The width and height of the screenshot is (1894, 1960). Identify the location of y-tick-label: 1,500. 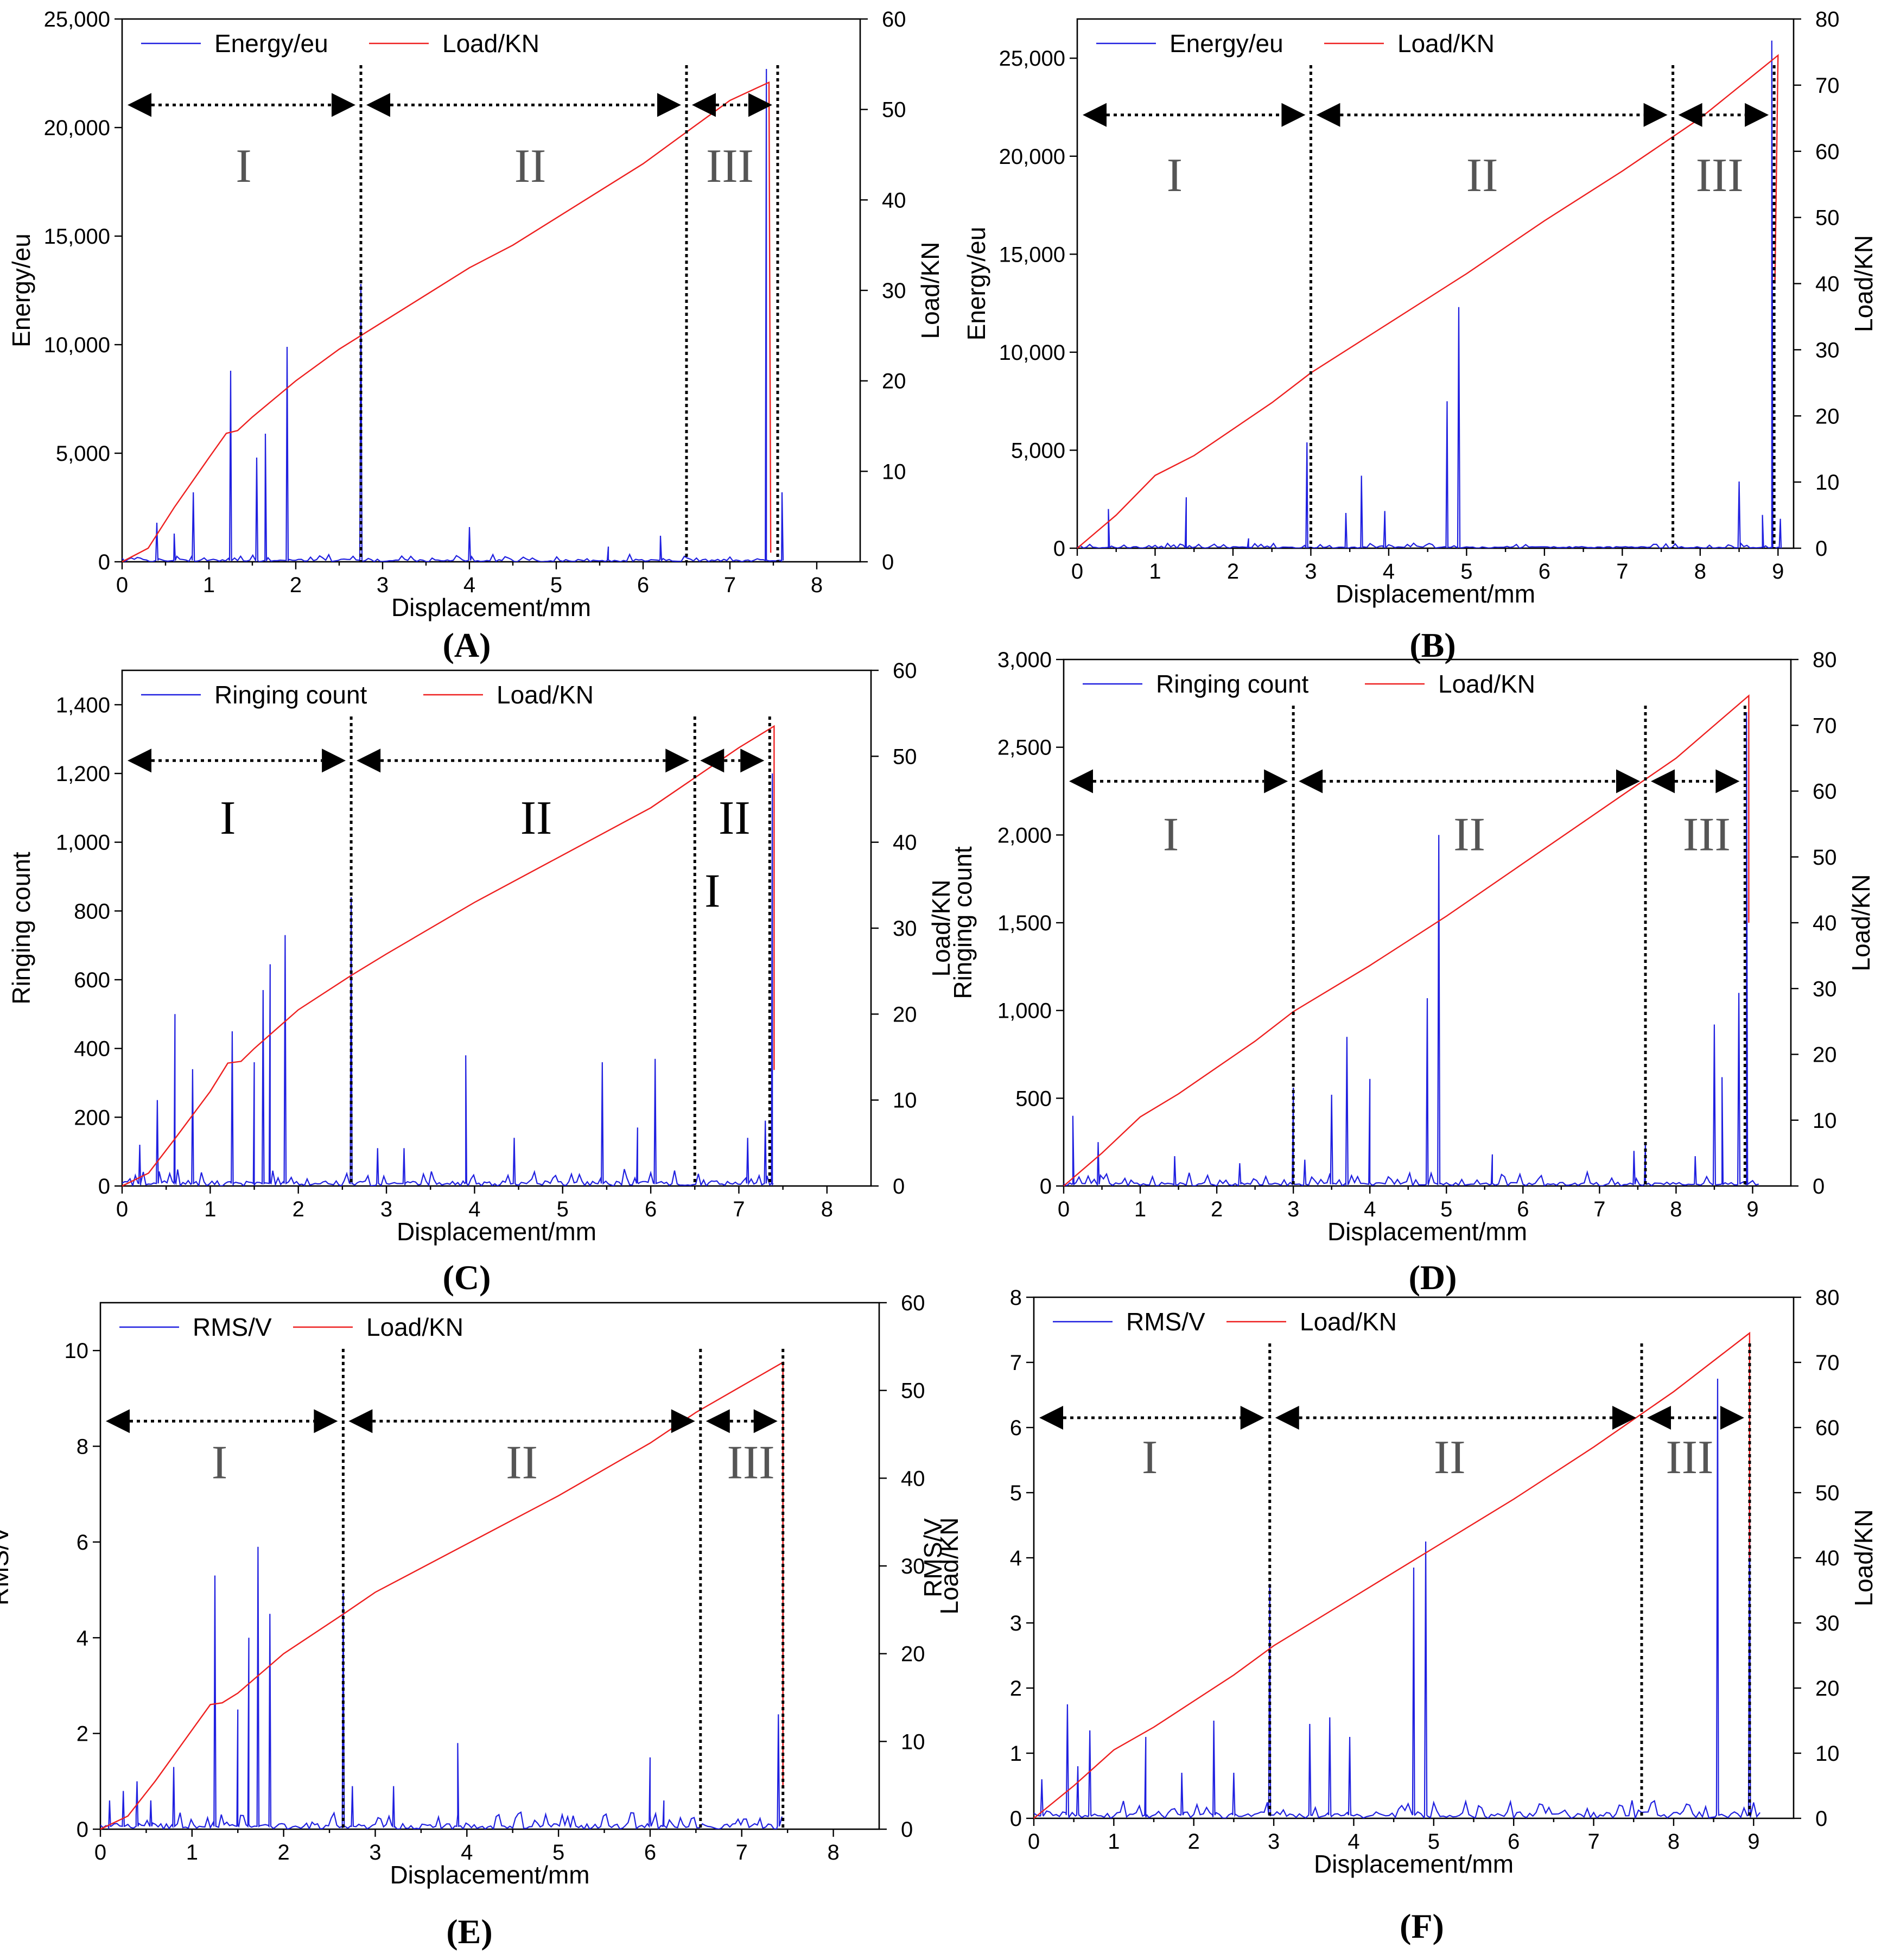
(1024, 923).